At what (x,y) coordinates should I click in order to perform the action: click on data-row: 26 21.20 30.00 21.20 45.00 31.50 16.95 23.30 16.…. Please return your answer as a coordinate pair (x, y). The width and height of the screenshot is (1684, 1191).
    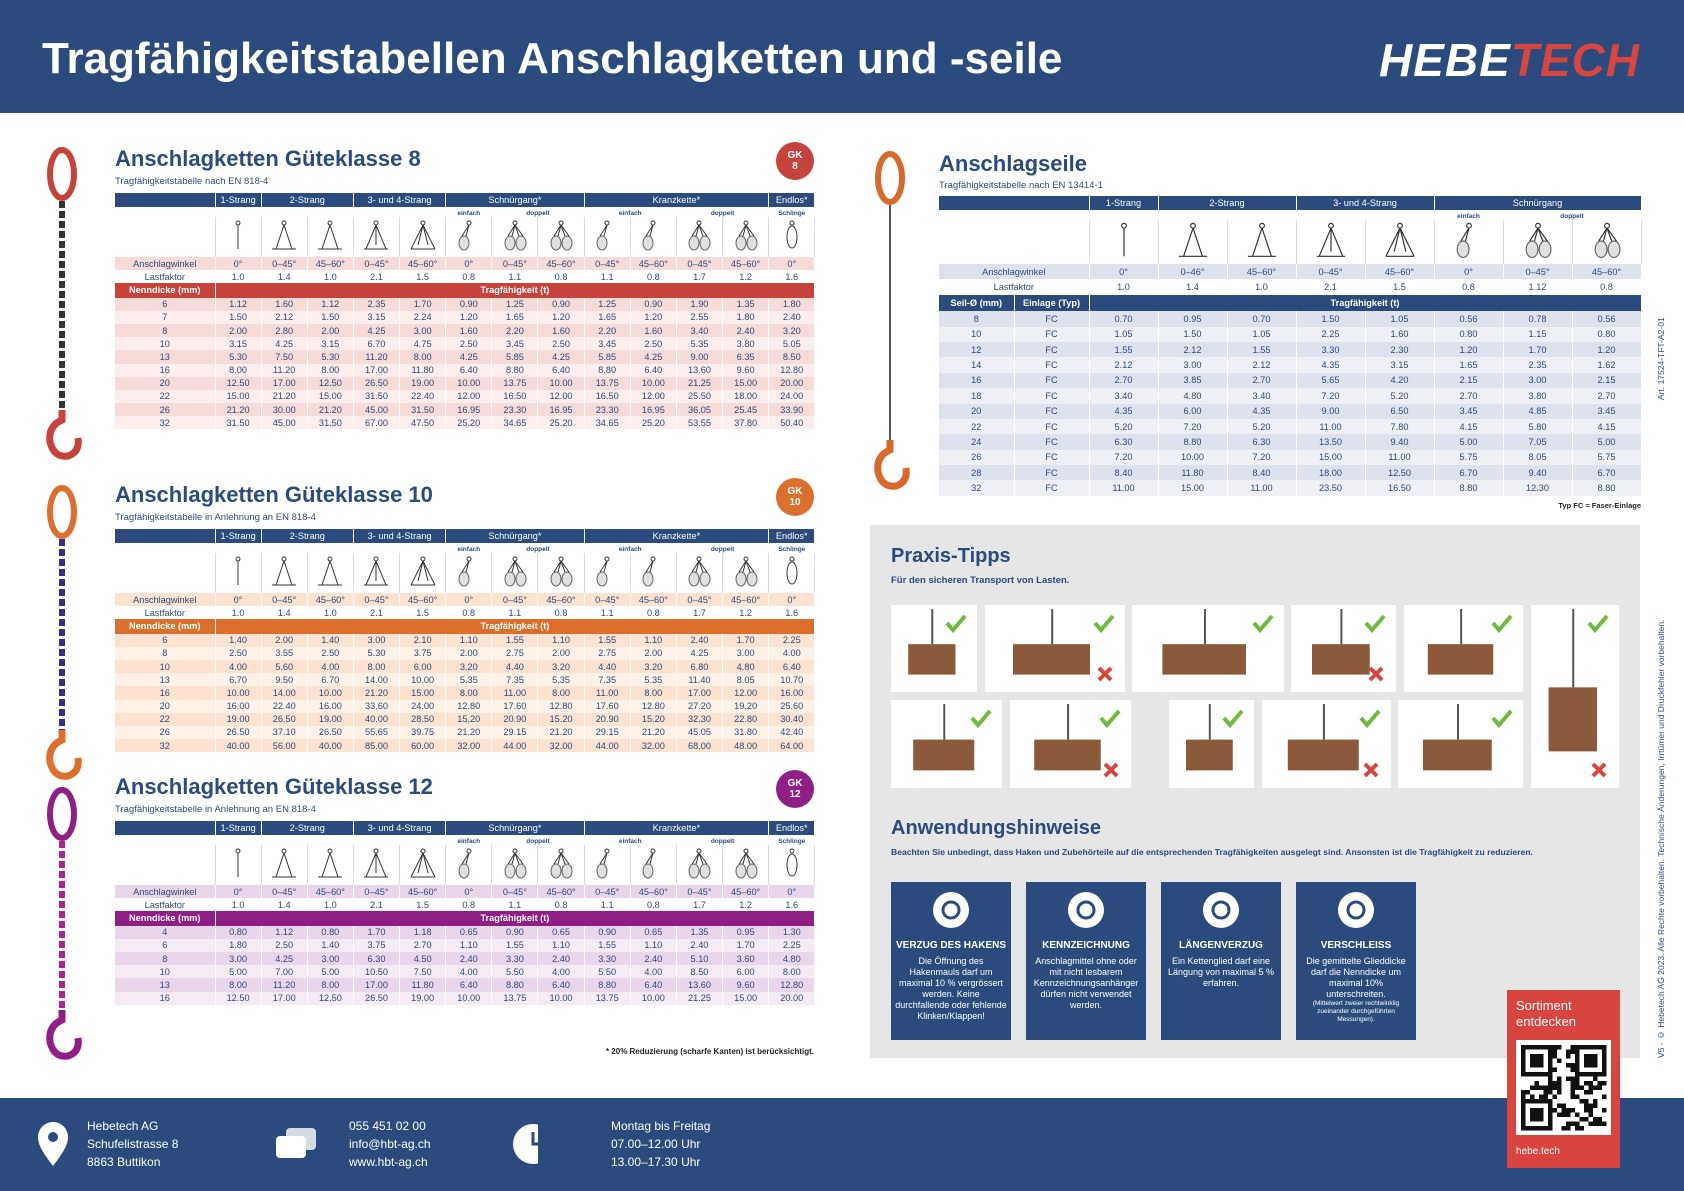
    Looking at the image, I should click on (465, 410).